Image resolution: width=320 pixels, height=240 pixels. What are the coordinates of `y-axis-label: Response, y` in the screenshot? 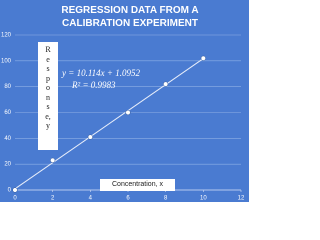 It's located at (48, 96).